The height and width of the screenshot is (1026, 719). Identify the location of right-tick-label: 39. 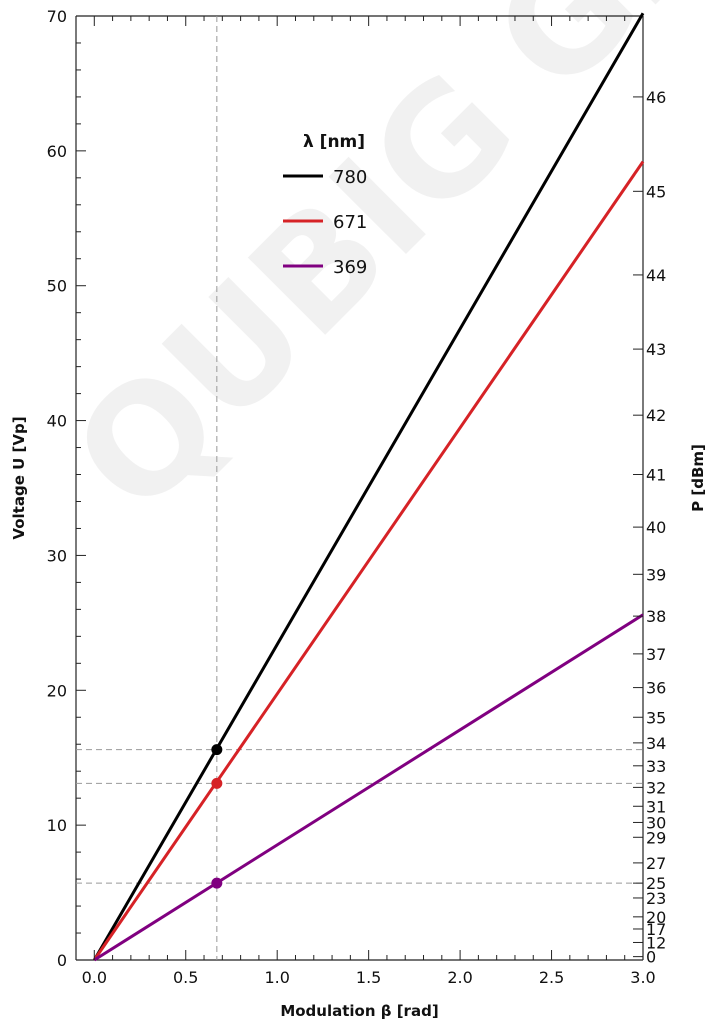
(656, 574).